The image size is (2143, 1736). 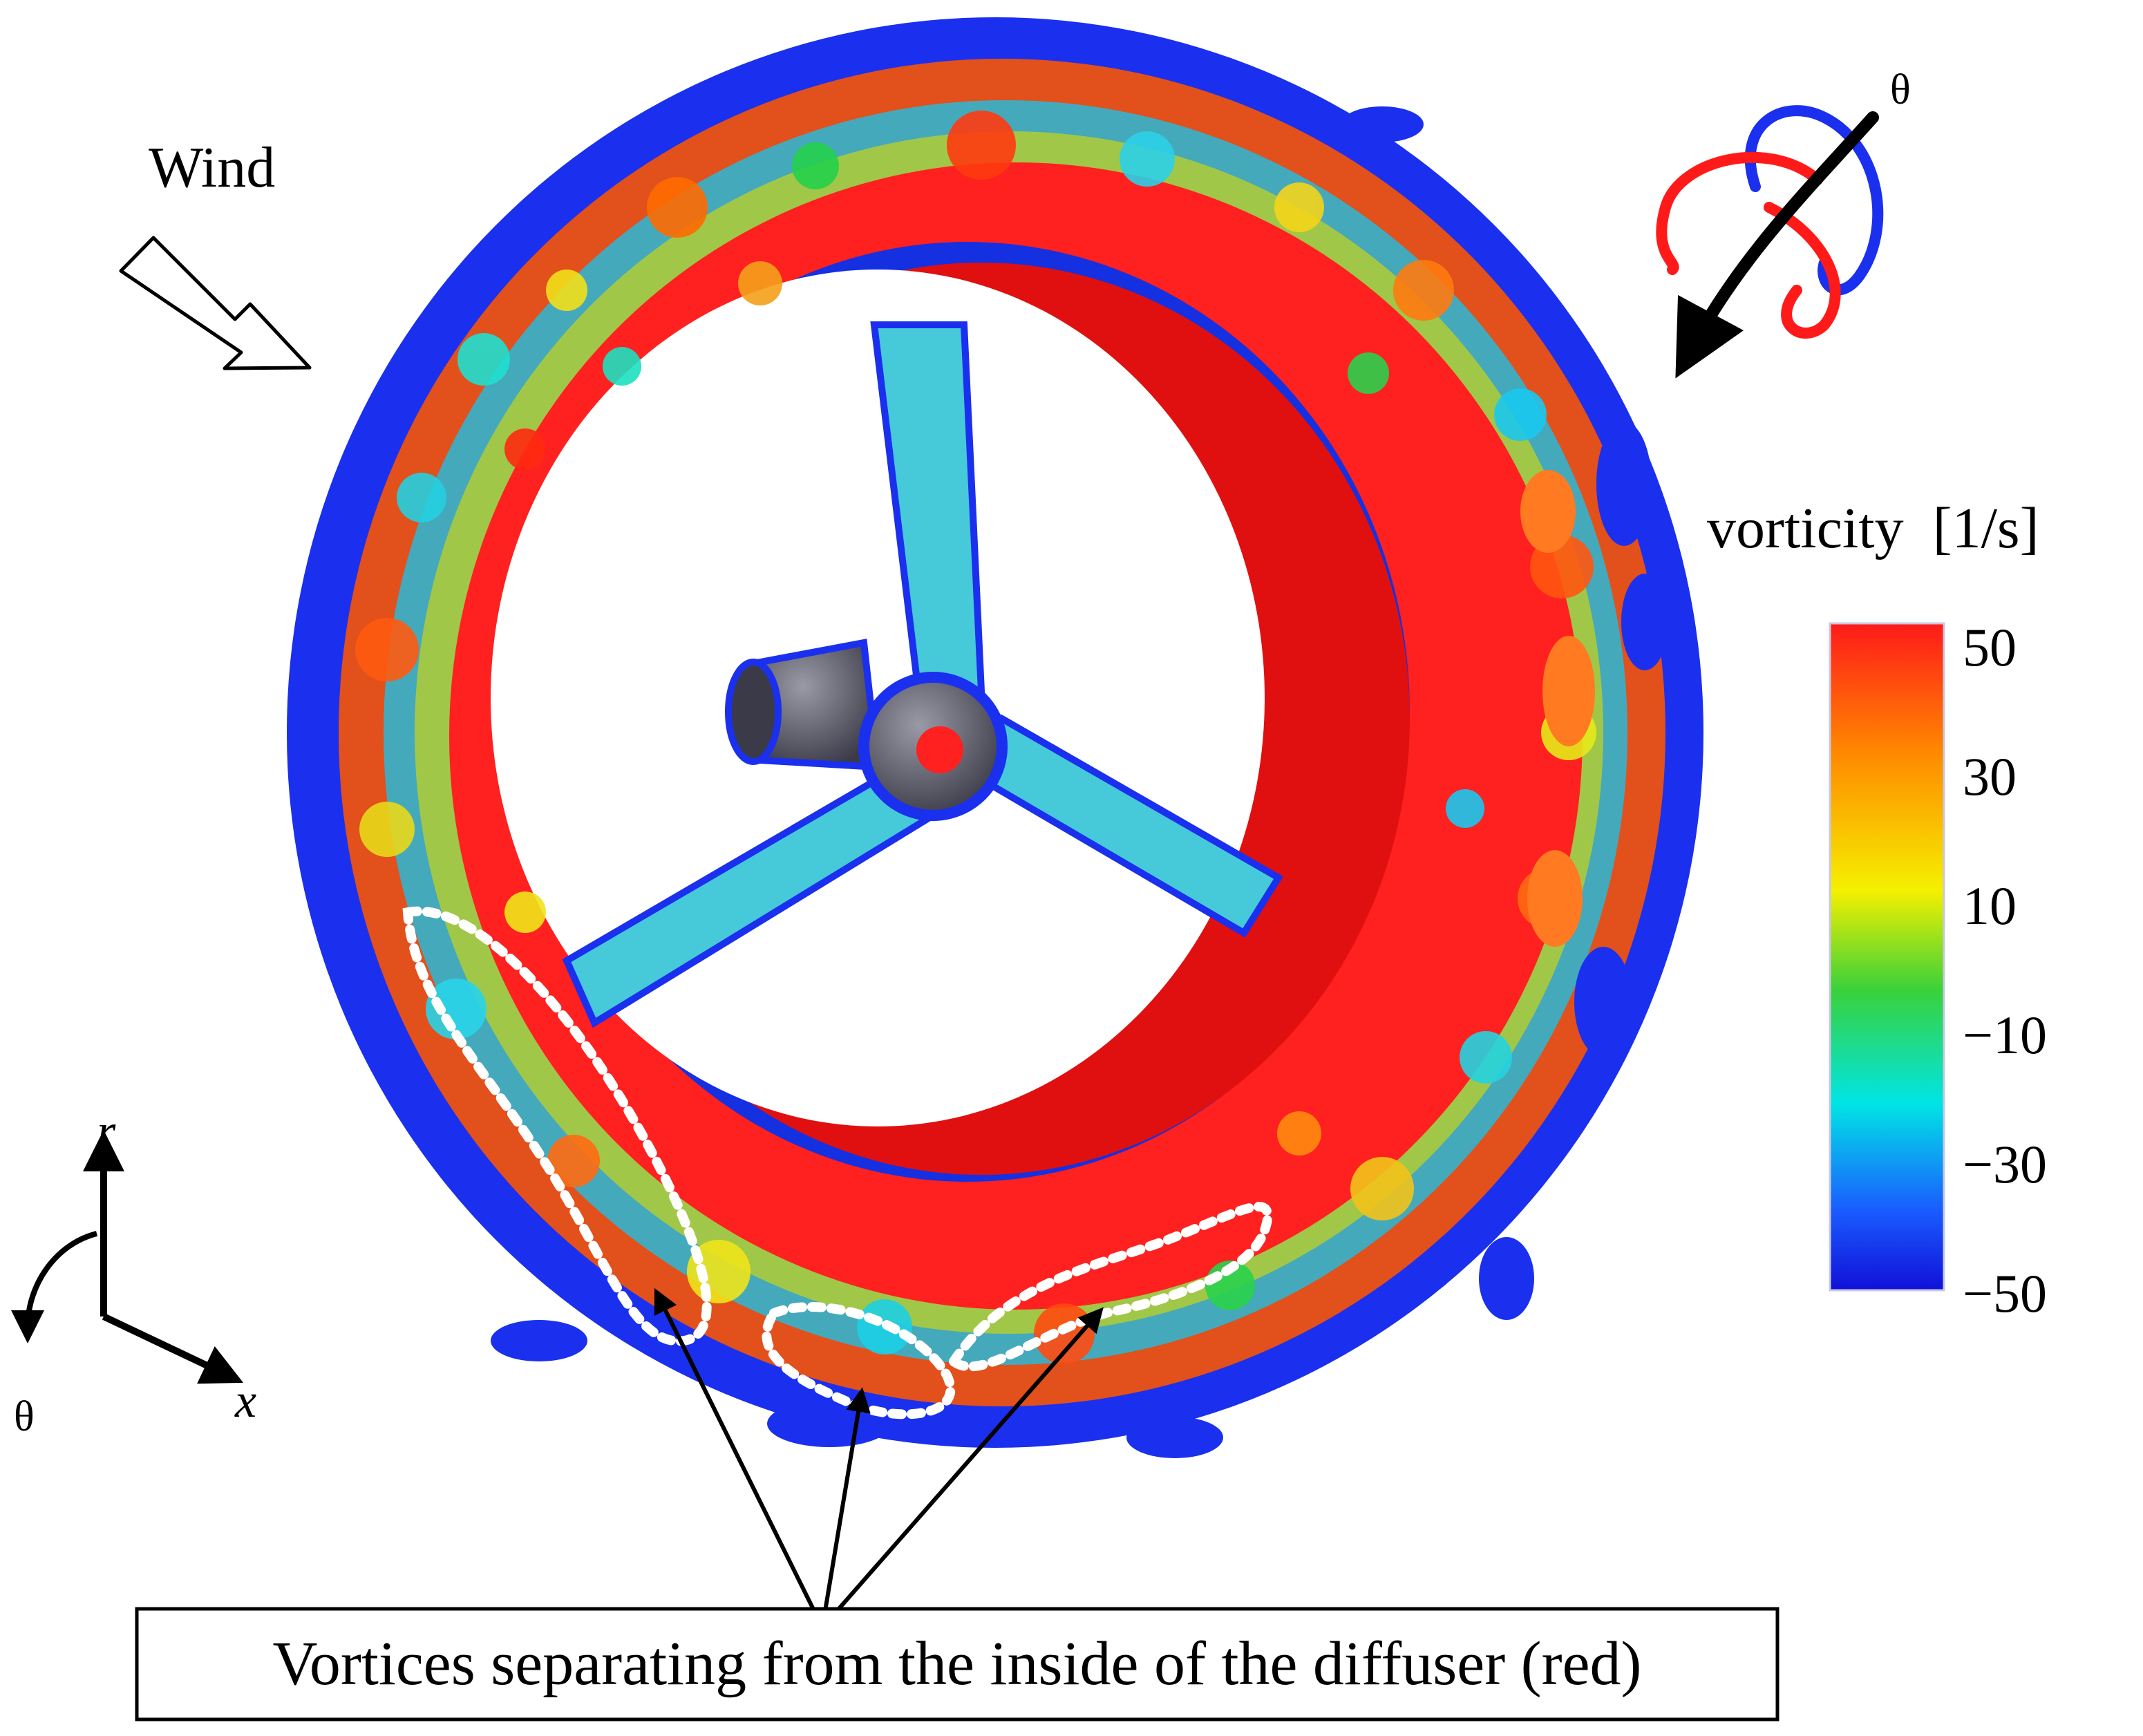 What do you see at coordinates (2005, 1035) in the screenshot?
I see `colorbar-tick-label: −10` at bounding box center [2005, 1035].